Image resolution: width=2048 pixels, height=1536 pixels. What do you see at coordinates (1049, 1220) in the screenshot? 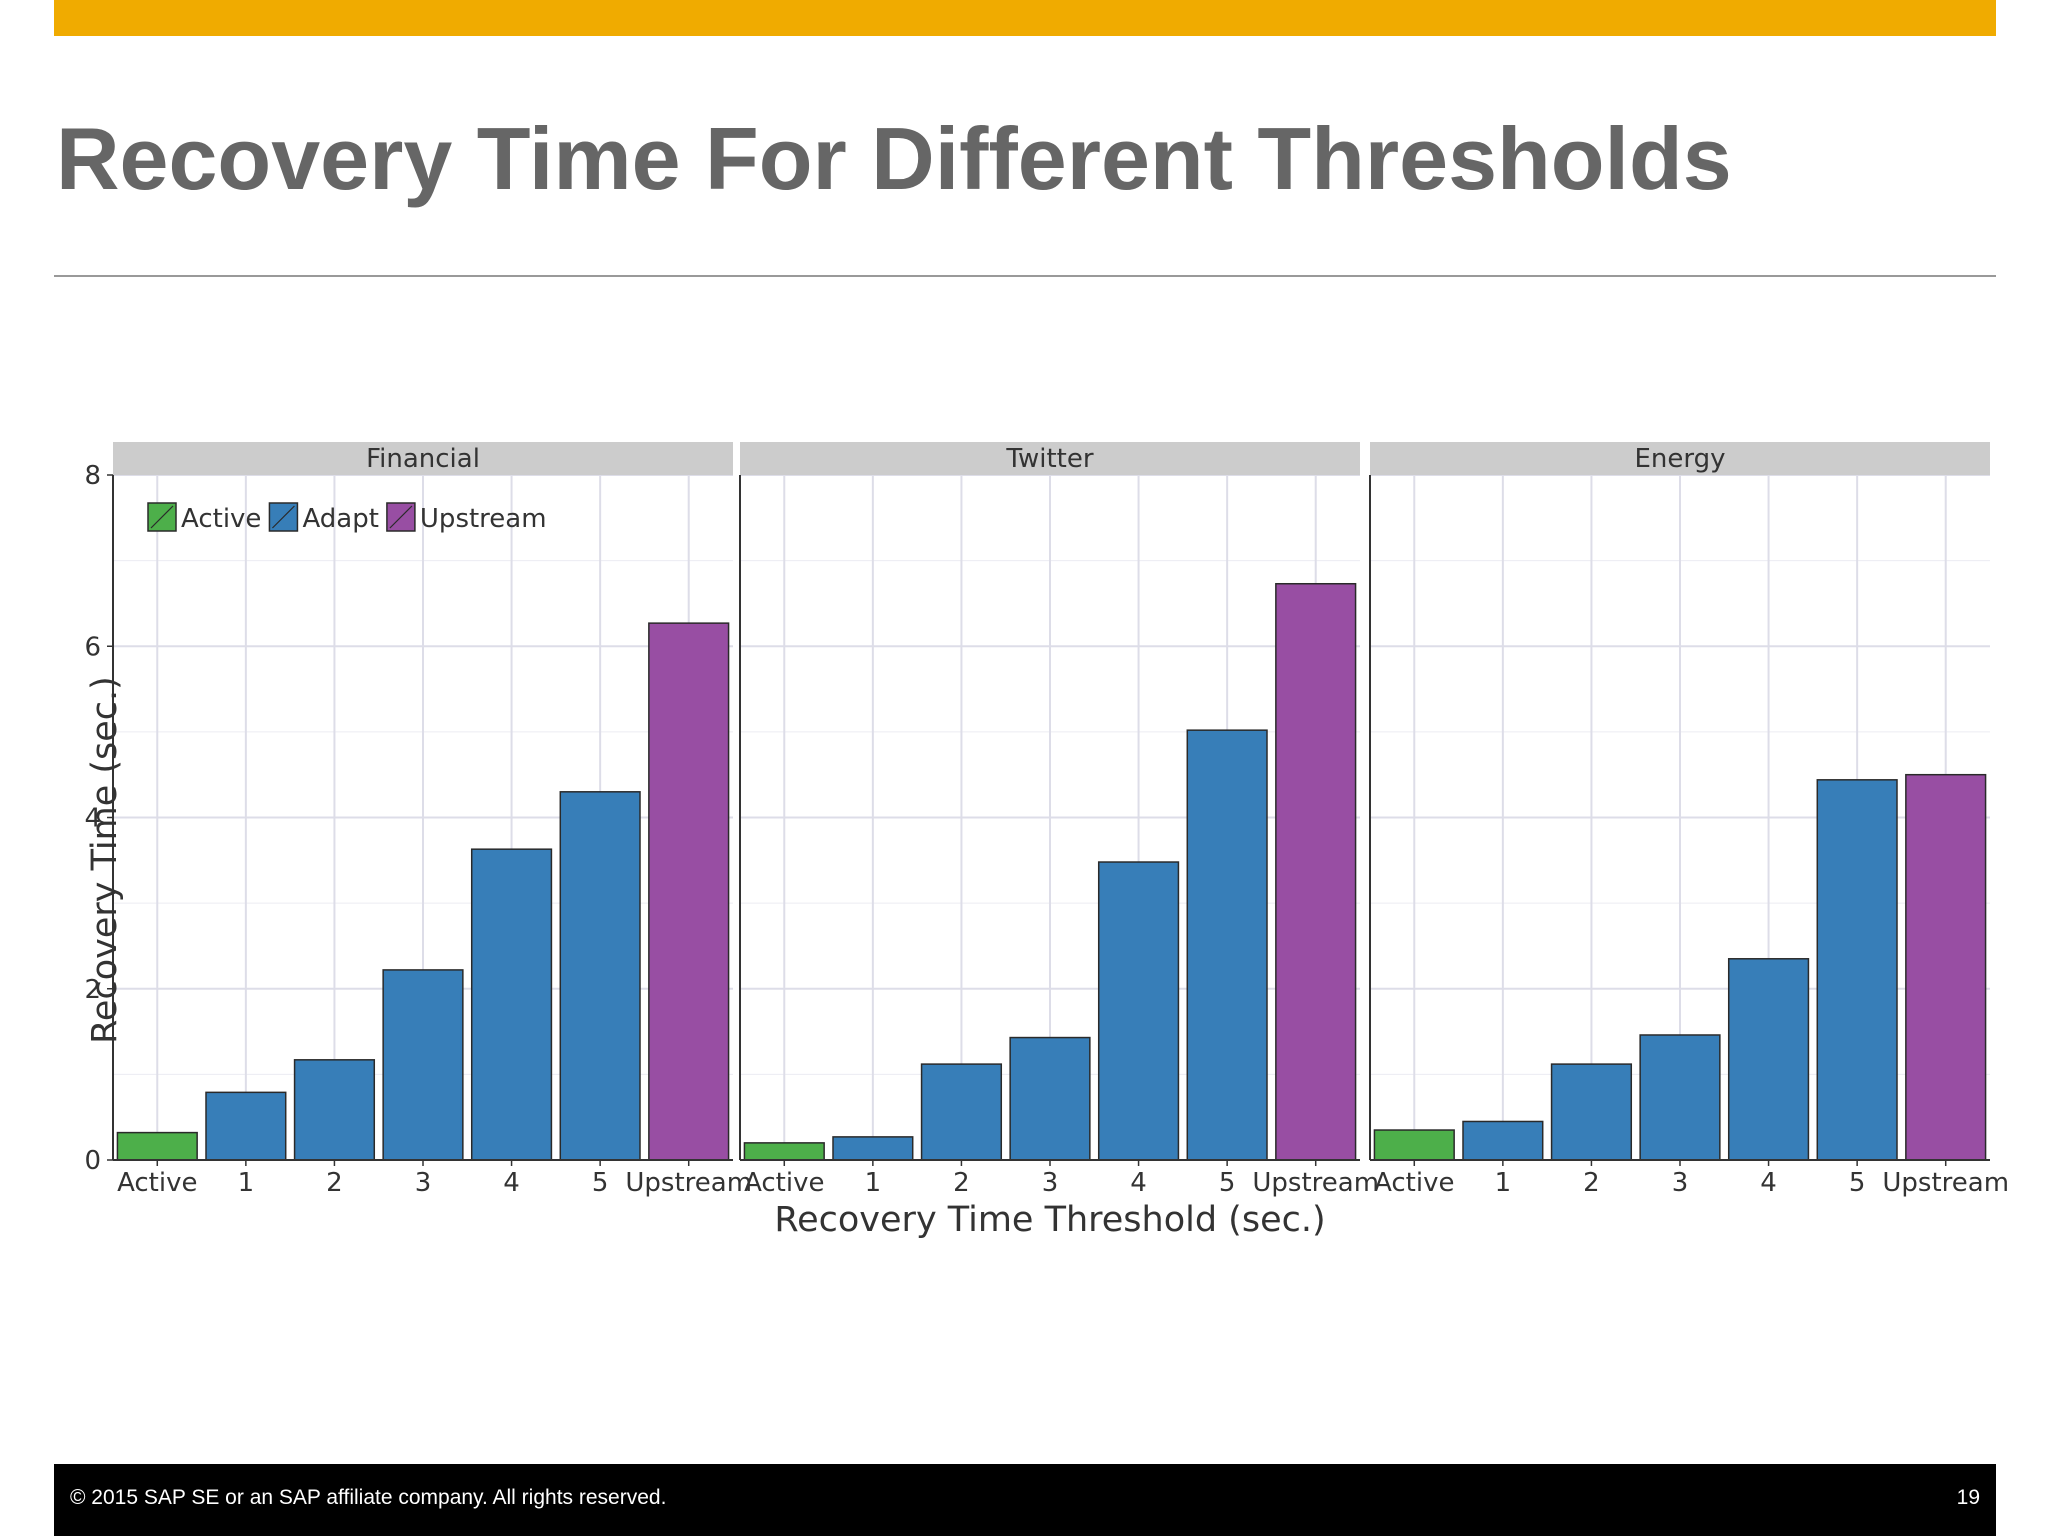
I see `x-axis-title: Recovery Time Threshold (sec.)` at bounding box center [1049, 1220].